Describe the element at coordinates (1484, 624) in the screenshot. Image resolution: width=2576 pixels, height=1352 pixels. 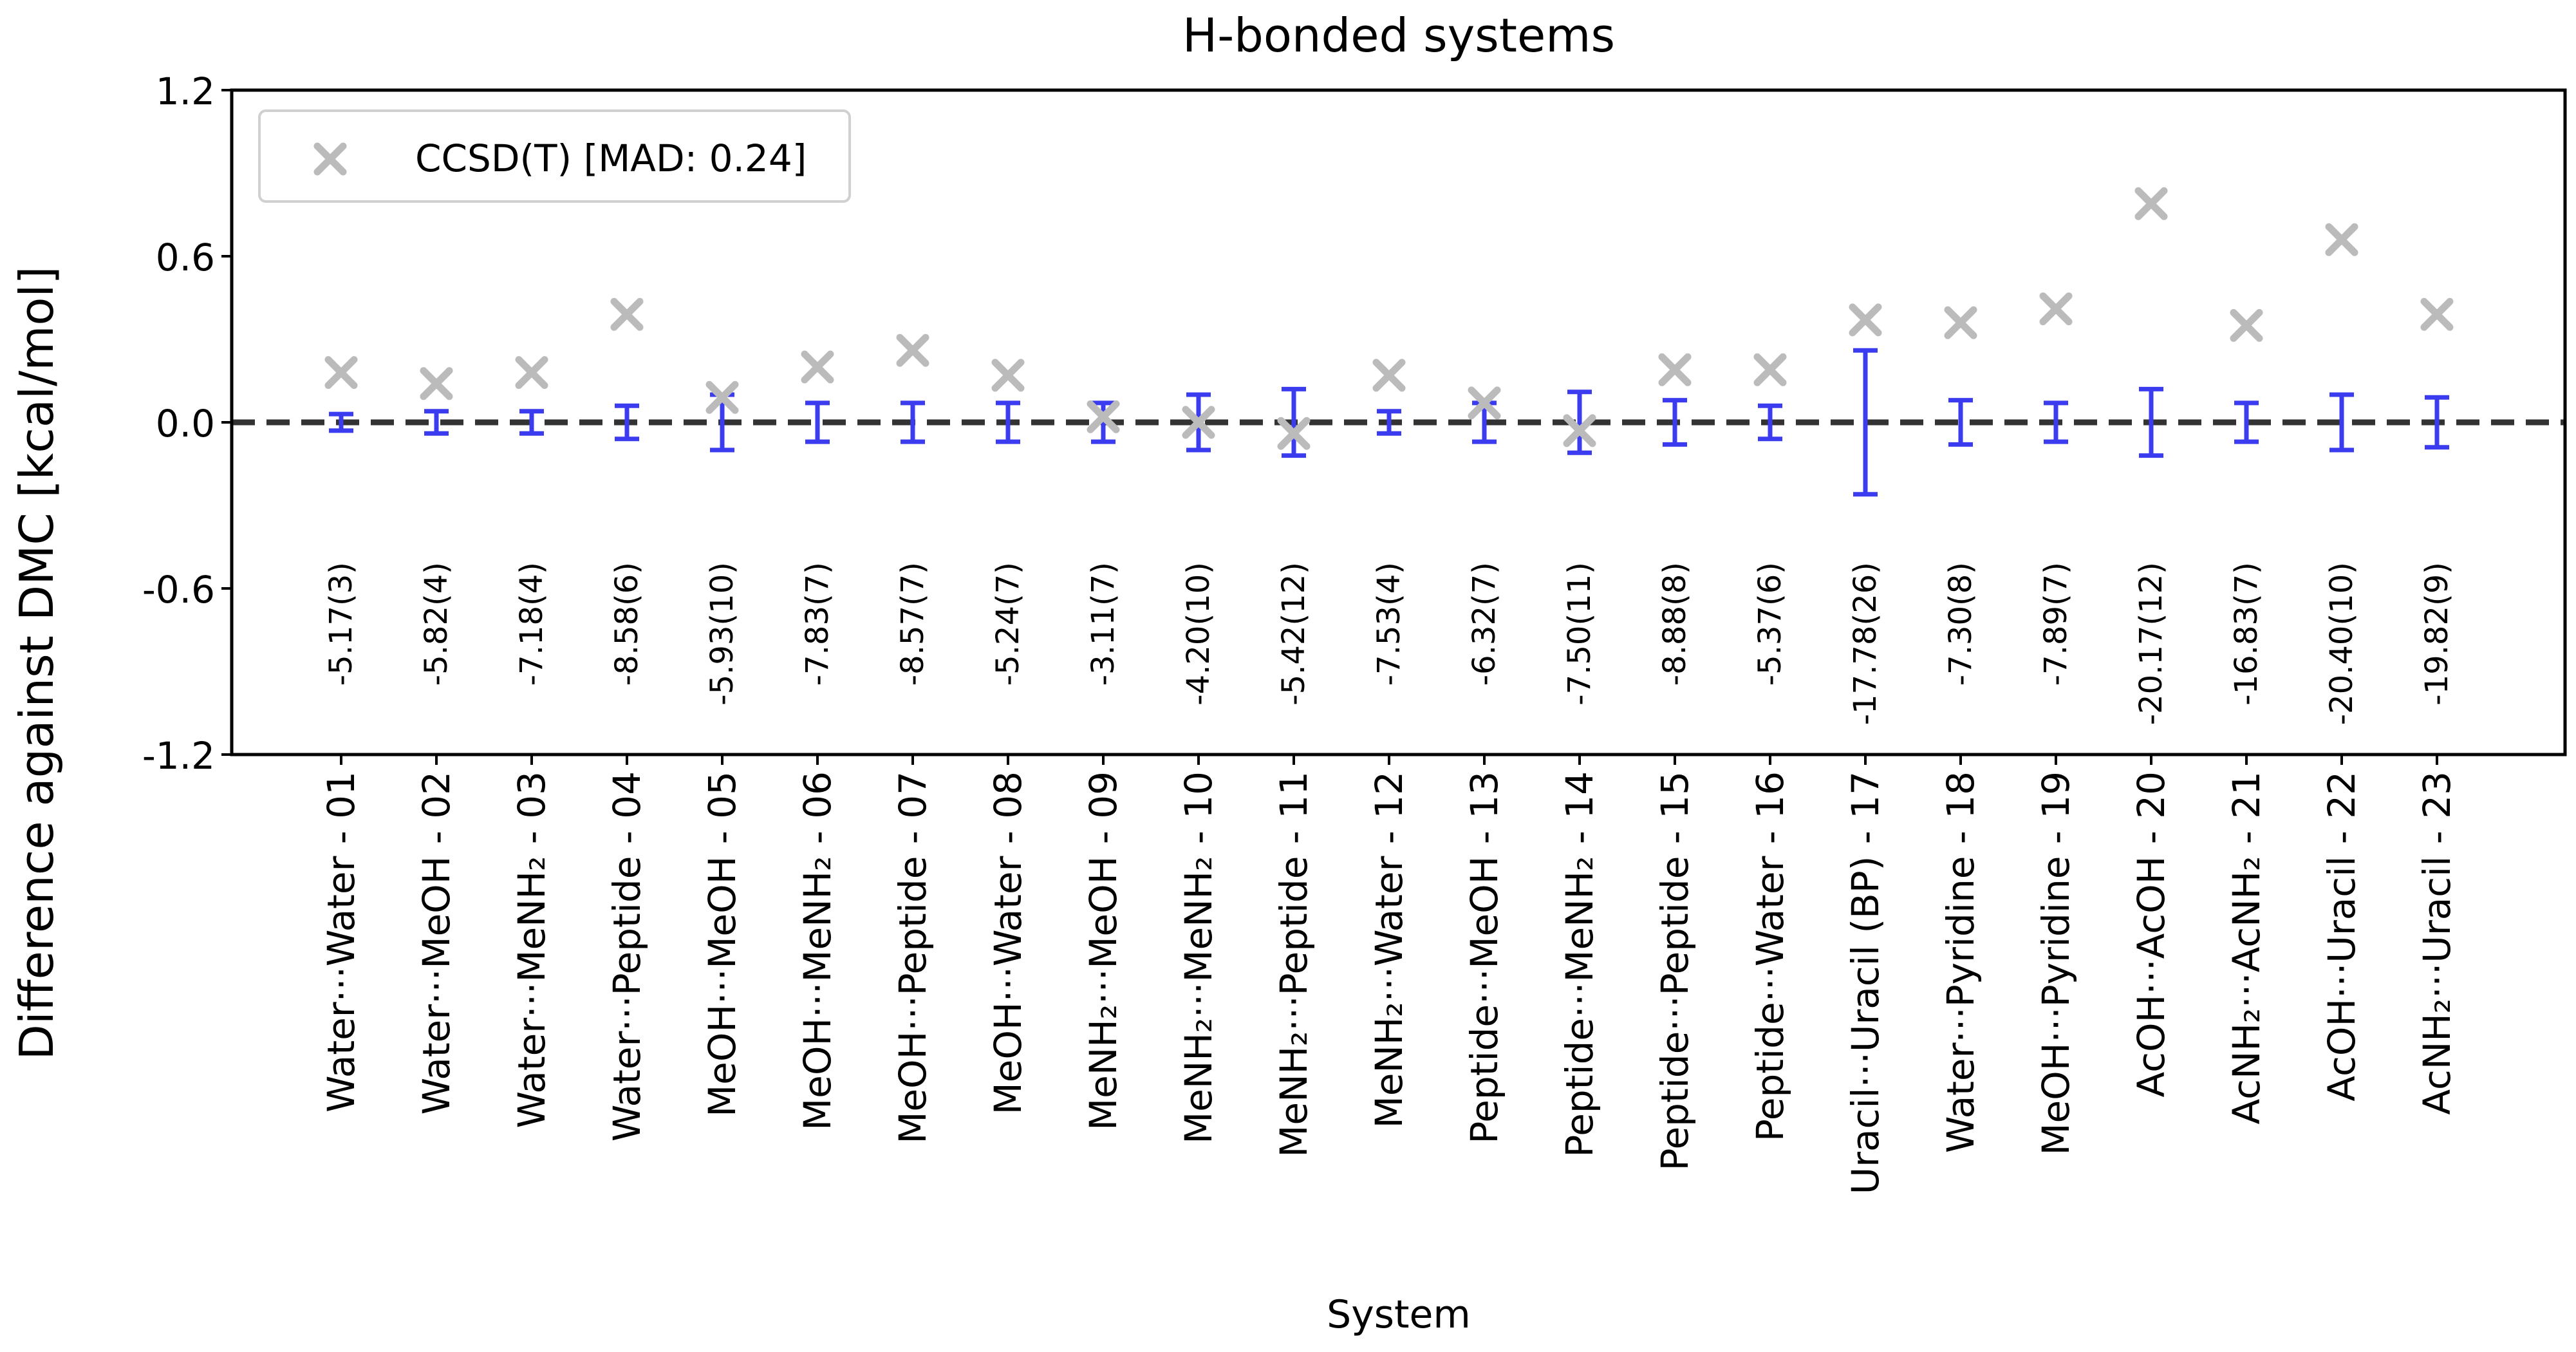
I see `energy-annotation: -6.32(7)` at that location.